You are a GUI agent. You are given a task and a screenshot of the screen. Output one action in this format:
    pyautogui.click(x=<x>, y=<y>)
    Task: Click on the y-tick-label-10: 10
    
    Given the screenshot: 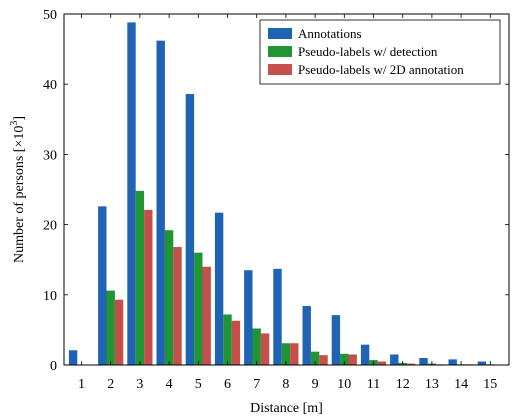 What is the action you would take?
    pyautogui.click(x=50, y=296)
    